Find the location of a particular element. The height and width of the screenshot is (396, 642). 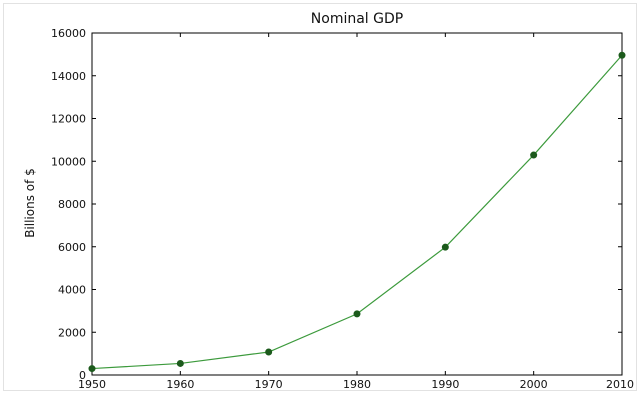

y-tick-label: 2000 is located at coordinates (72, 332).